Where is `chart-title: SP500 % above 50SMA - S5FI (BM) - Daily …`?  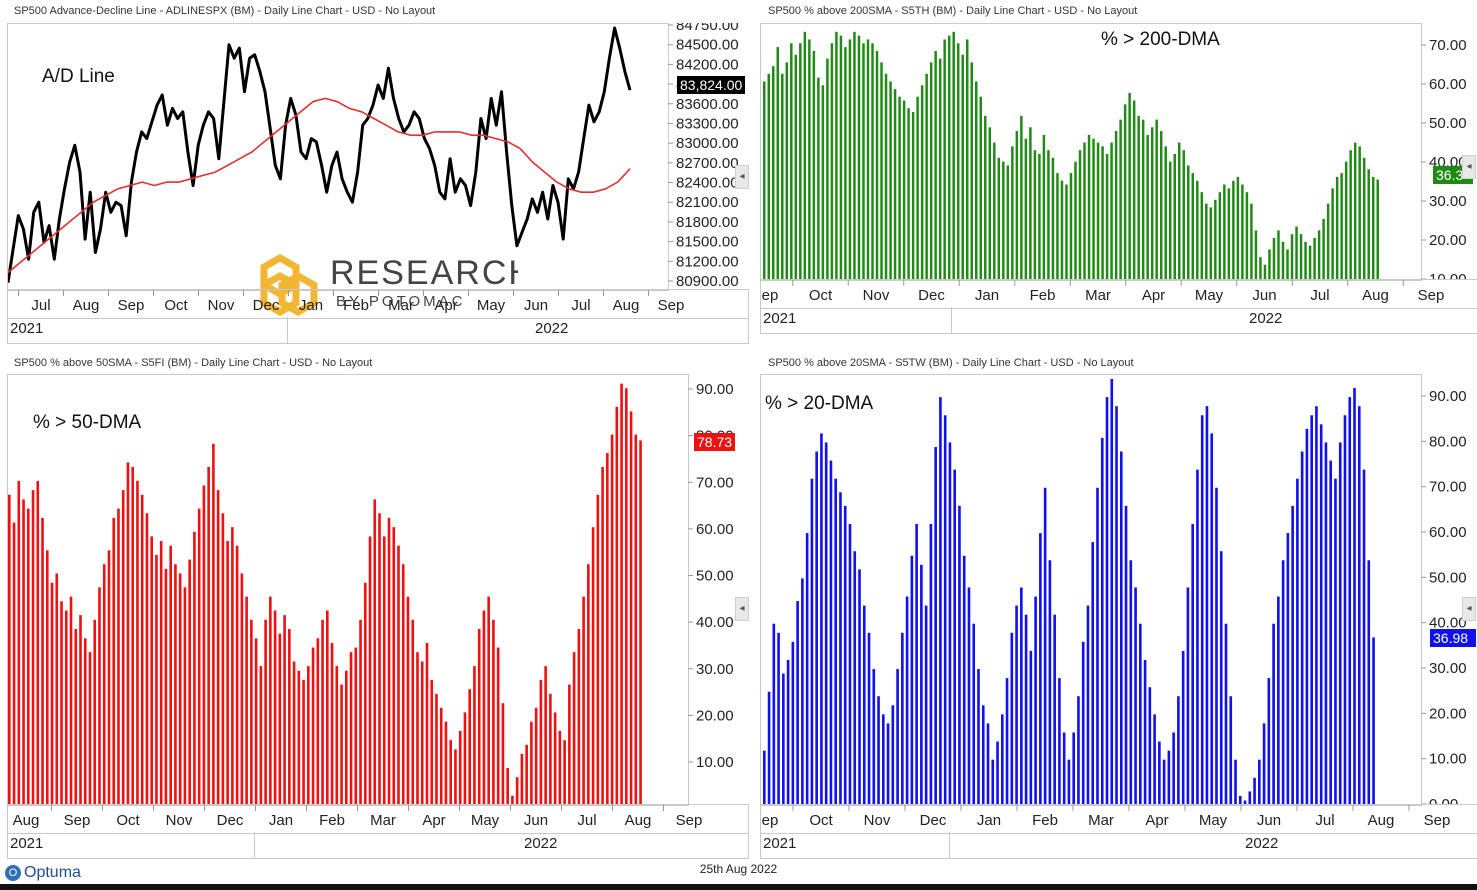 chart-title: SP500 % above 50SMA - S5FI (BM) - Daily … is located at coordinates (193, 363).